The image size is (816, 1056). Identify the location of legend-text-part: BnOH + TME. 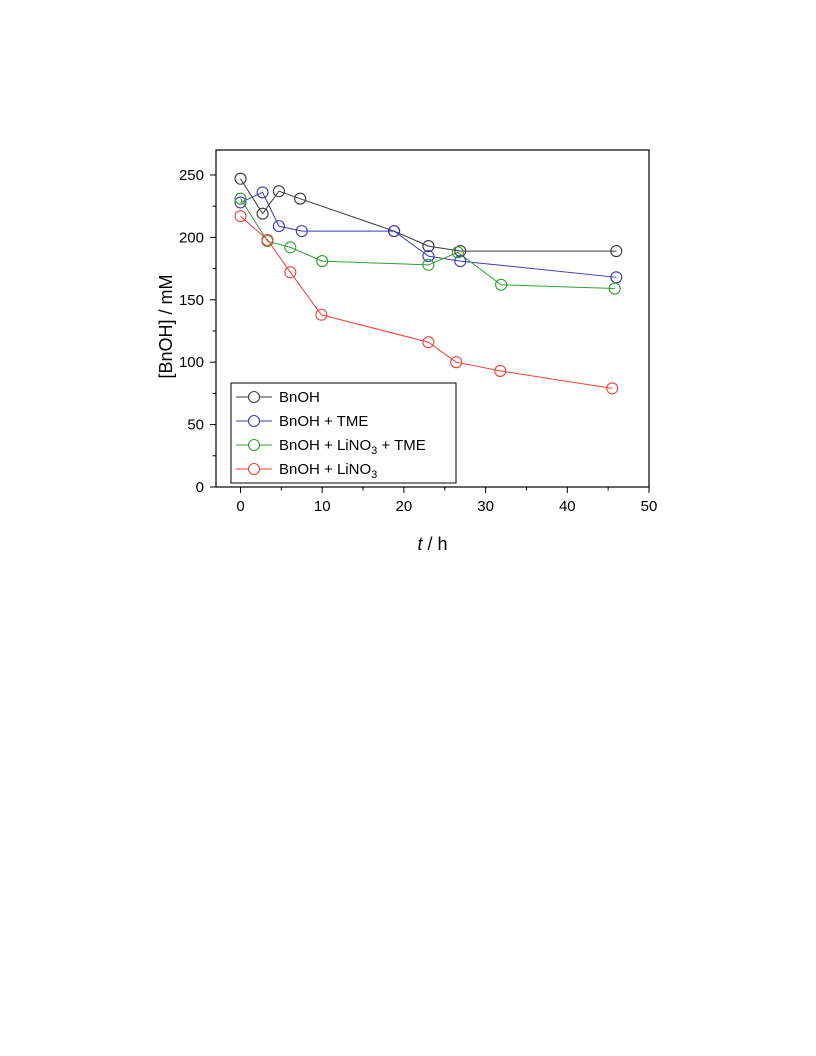
(323, 421).